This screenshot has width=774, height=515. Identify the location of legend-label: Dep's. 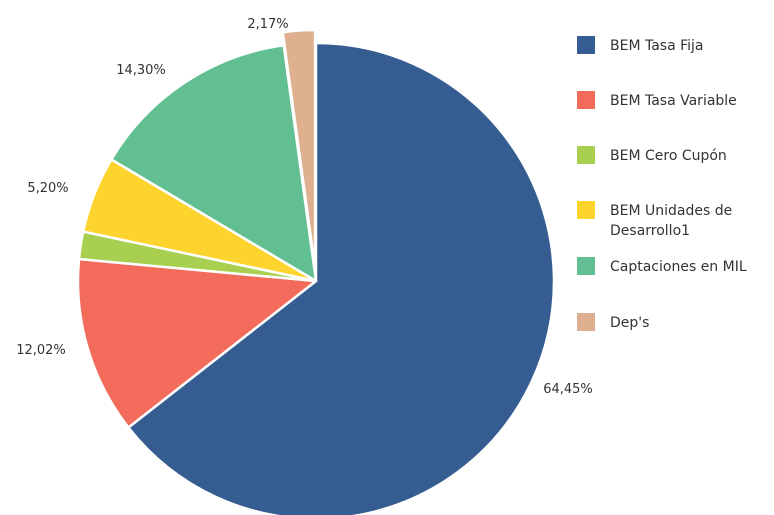
(629, 323).